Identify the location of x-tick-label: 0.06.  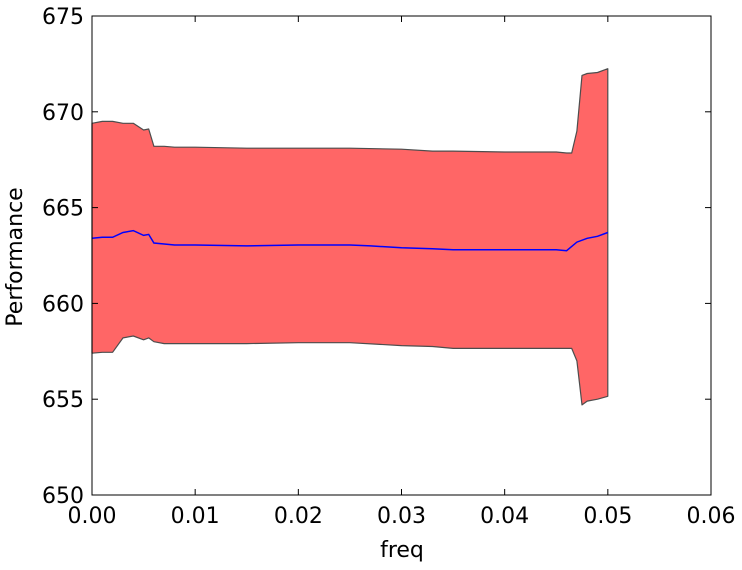
(711, 516).